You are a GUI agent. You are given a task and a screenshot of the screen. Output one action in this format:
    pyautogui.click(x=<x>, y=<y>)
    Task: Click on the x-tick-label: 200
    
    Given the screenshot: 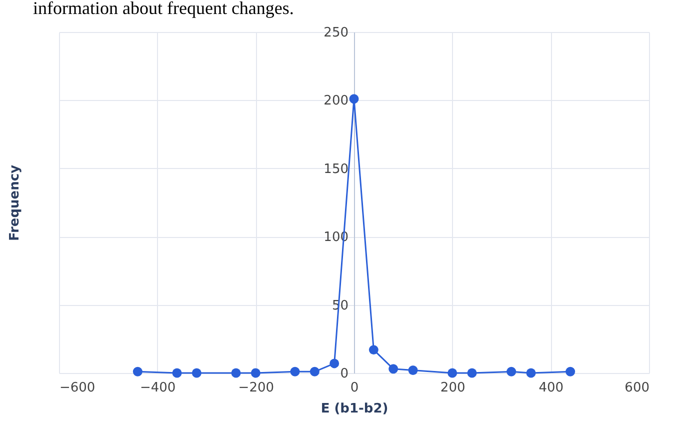 What is the action you would take?
    pyautogui.click(x=453, y=388)
    